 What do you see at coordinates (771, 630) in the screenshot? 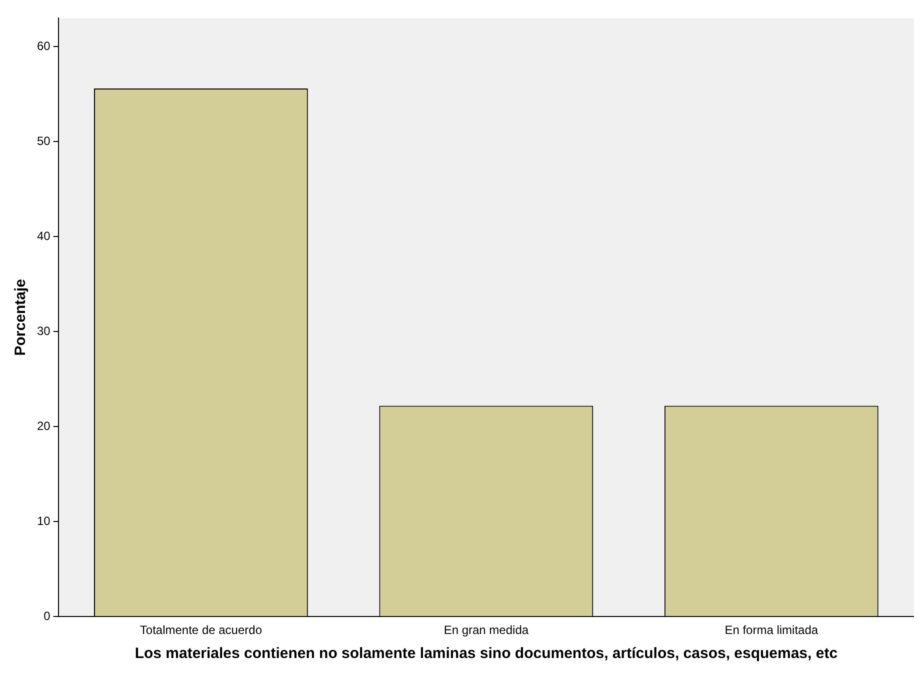
I see `x-tick-label: En forma limitada` at bounding box center [771, 630].